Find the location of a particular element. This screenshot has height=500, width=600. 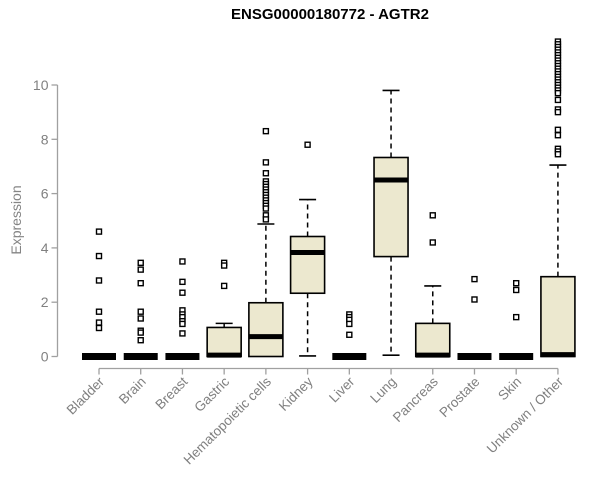

boxplot-kidney is located at coordinates (307, 249).